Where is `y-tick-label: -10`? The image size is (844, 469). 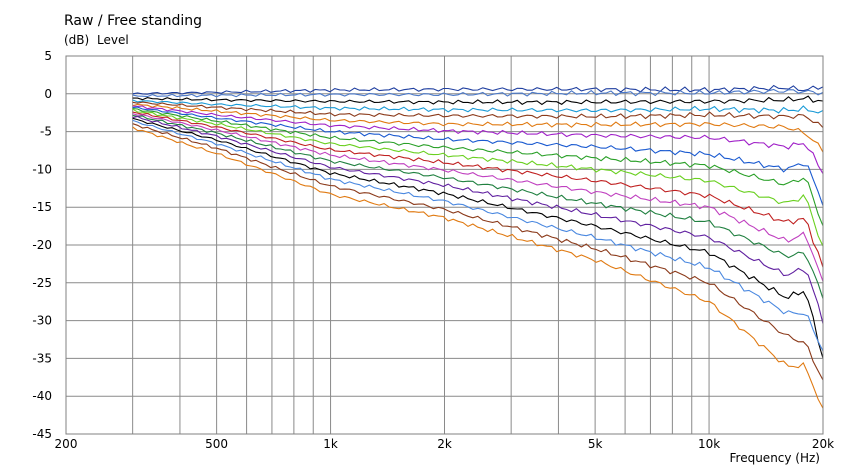 y-tick-label: -10 is located at coordinates (42, 169).